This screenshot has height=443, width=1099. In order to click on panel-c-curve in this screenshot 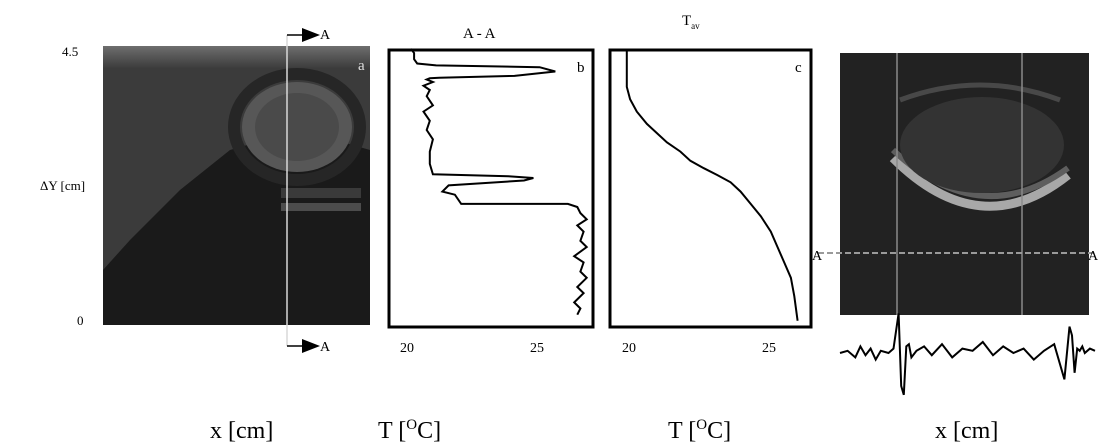, I will do `click(712, 185)`.